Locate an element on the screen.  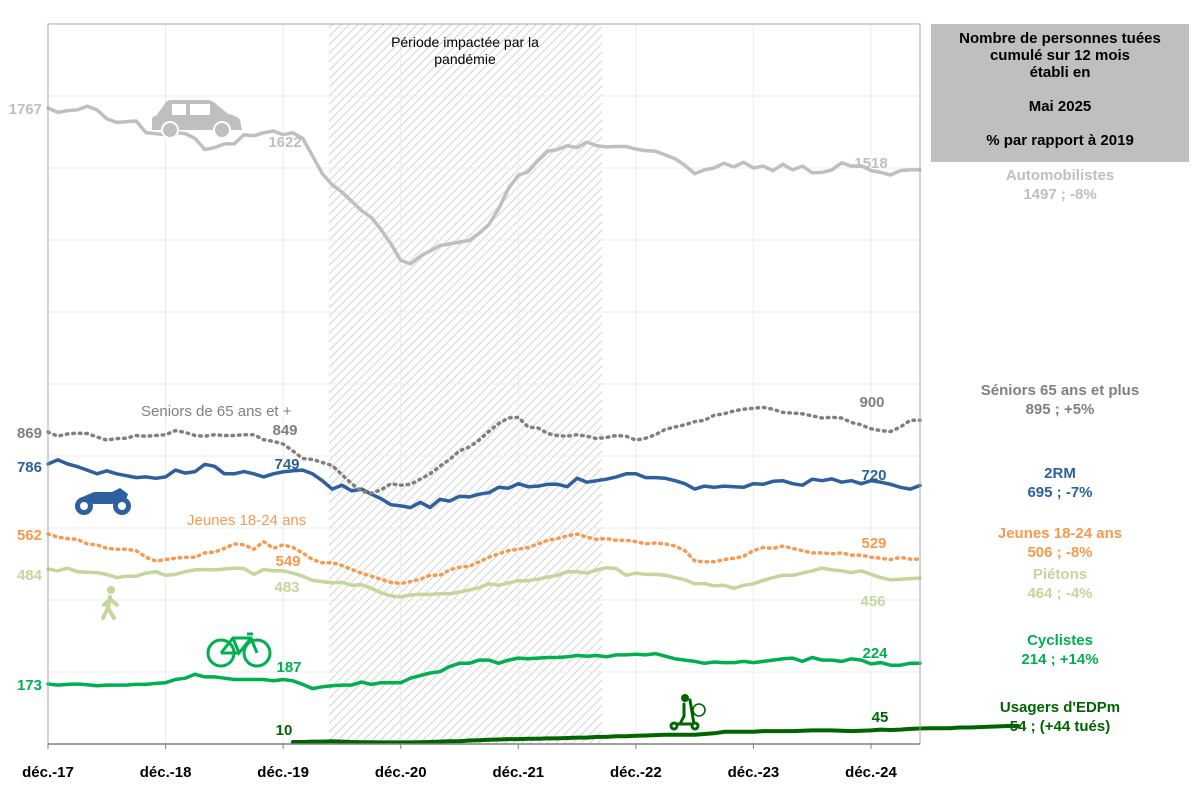
x-tick-label: déc.-22 is located at coordinates (636, 772).